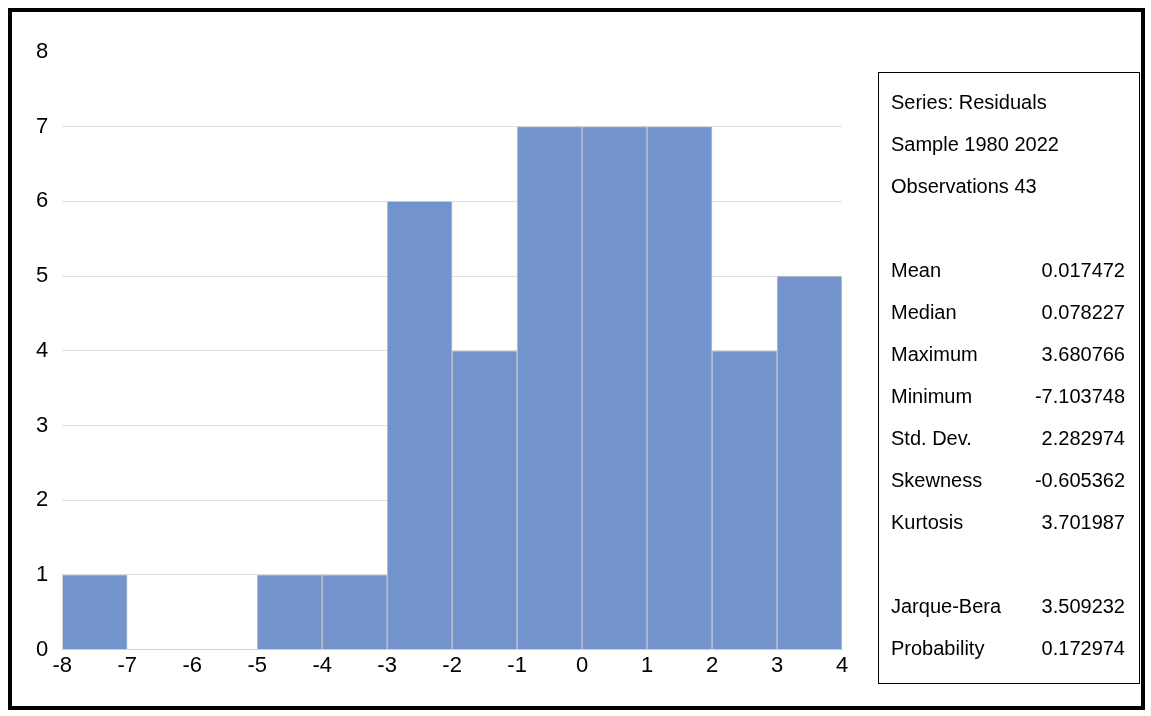 The image size is (1151, 716). What do you see at coordinates (1008, 480) in the screenshot?
I see `text: Skewness -0.605362` at bounding box center [1008, 480].